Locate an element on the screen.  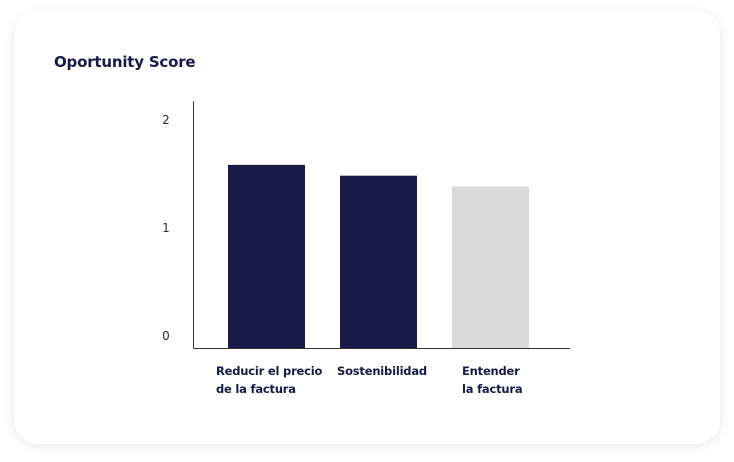
y-tick-label: 1 is located at coordinates (166, 228).